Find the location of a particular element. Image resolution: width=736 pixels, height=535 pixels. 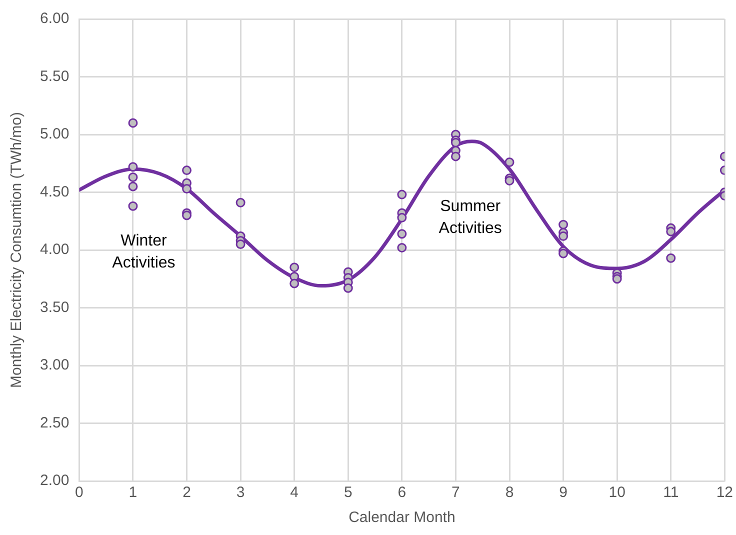

annotation: Winter Activities is located at coordinates (144, 252).